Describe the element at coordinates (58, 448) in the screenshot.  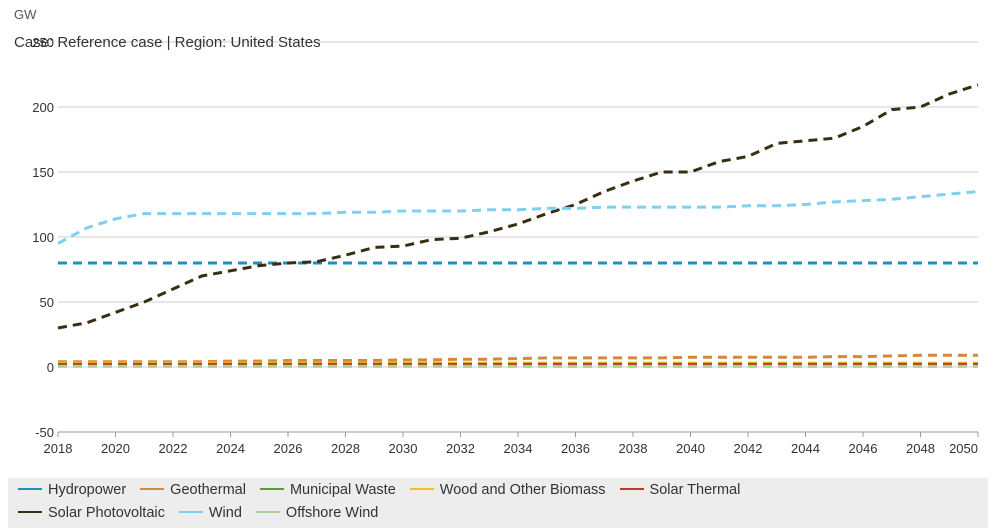
I see `x-tick-label: 2018` at that location.